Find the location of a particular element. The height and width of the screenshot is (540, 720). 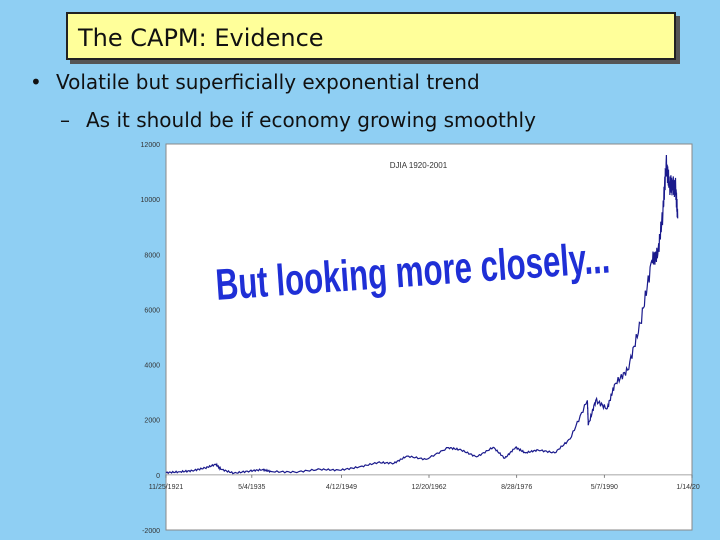

x-tick-label: 8/28/1976 is located at coordinates (516, 487).